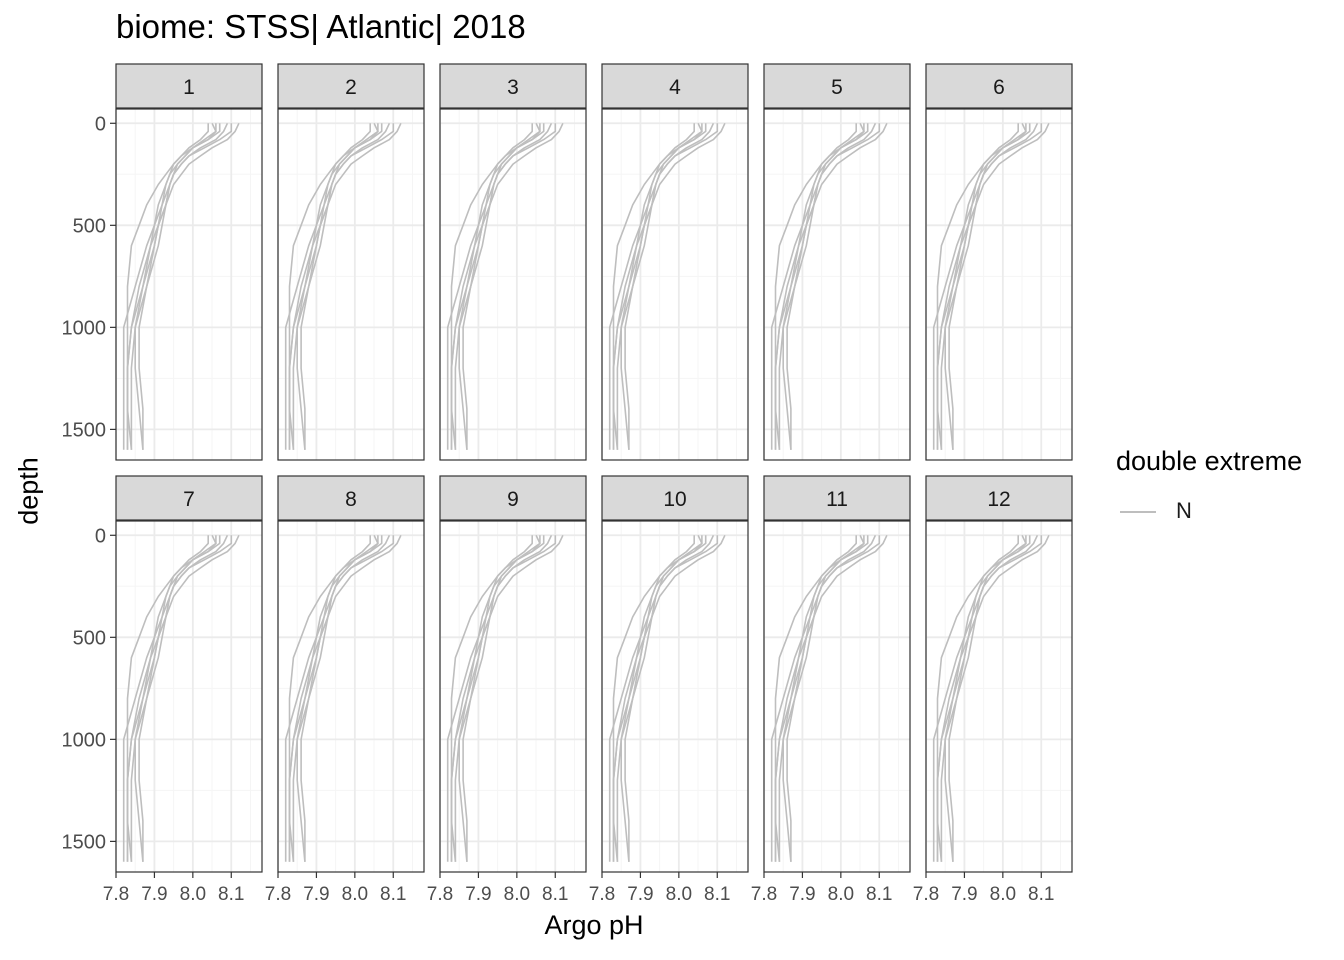 The image size is (1344, 960). What do you see at coordinates (1138, 512) in the screenshot?
I see `legend-line-key` at bounding box center [1138, 512].